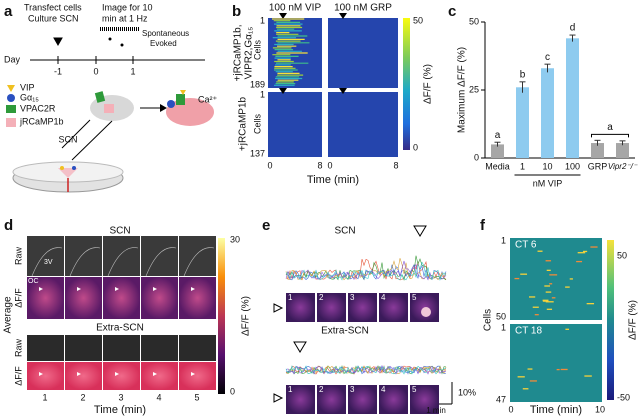 The image size is (640, 417). What do you see at coordinates (436, 410) in the screenshot?
I see `label: 1 min` at bounding box center [436, 410].